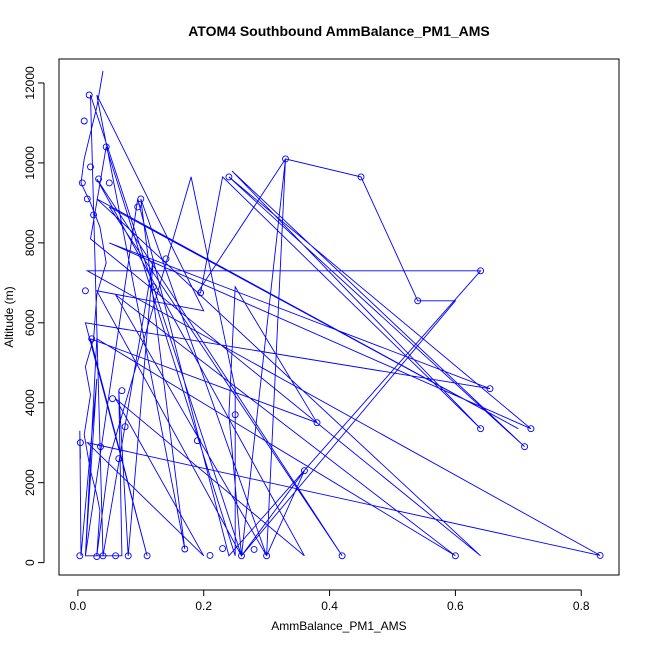 This screenshot has height=650, width=650. What do you see at coordinates (329, 606) in the screenshot?
I see `x-tick-label: 0.4` at bounding box center [329, 606].